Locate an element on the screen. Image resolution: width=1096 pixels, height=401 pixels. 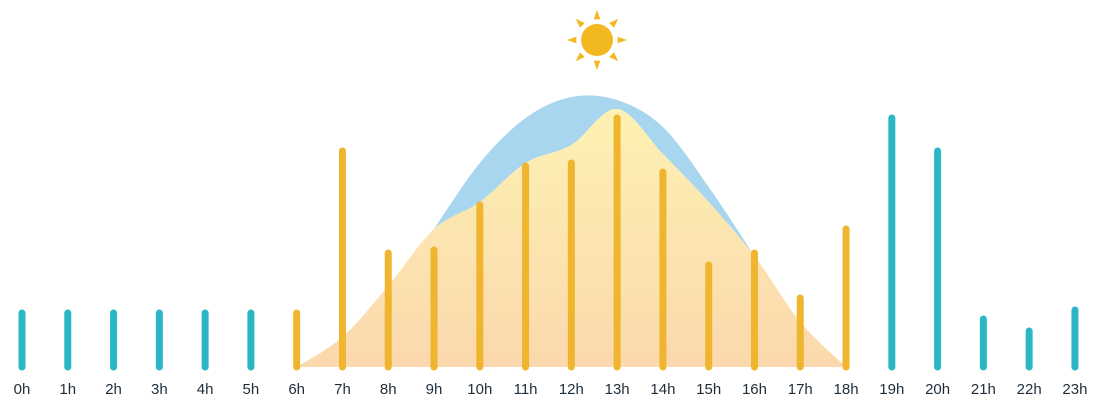
tick-label-14h: 14h is located at coordinates (662, 389).